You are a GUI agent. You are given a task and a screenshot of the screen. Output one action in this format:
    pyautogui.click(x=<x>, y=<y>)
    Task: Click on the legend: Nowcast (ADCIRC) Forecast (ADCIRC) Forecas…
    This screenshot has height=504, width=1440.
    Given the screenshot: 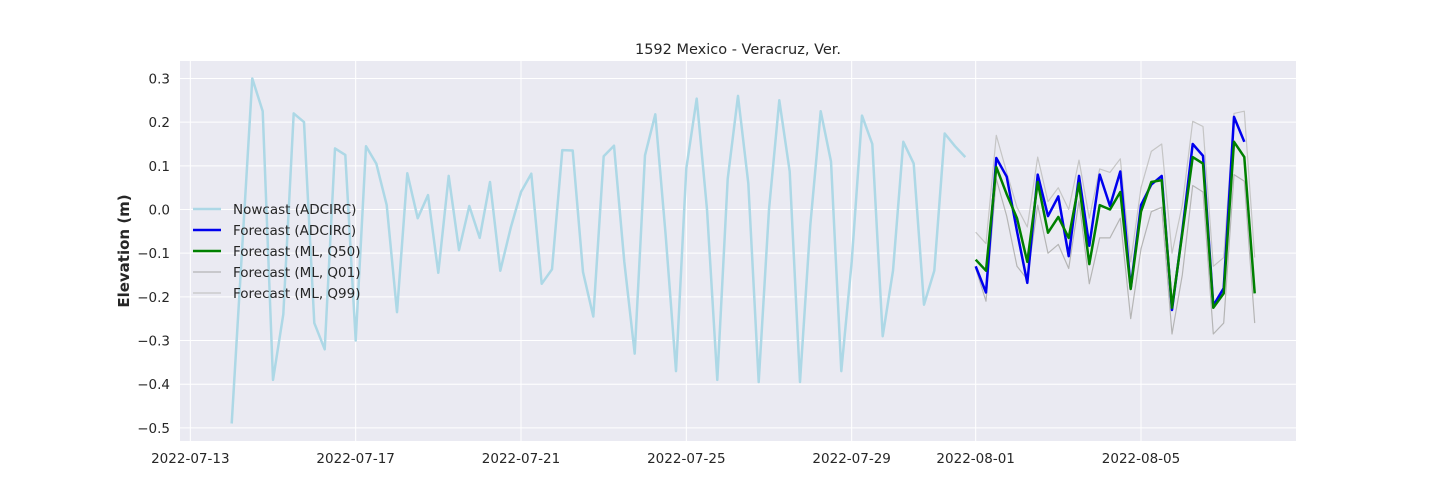 What is the action you would take?
    pyautogui.click(x=277, y=252)
    